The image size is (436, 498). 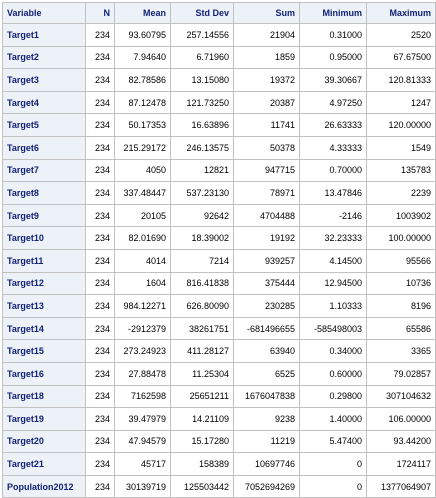 I want to click on cell-mean: -2912379, so click(x=142, y=328).